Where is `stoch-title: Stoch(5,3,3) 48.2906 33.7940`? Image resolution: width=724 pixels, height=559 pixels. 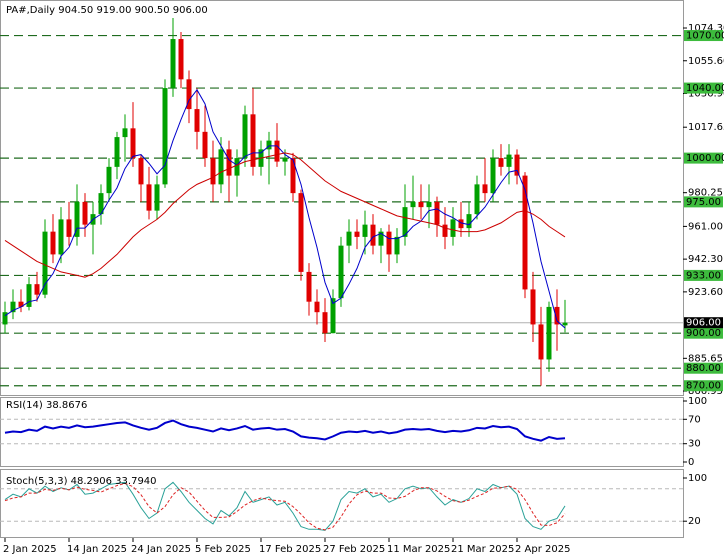
stoch-title: Stoch(5,3,3) 48.2906 33.7940 is located at coordinates (81, 481).